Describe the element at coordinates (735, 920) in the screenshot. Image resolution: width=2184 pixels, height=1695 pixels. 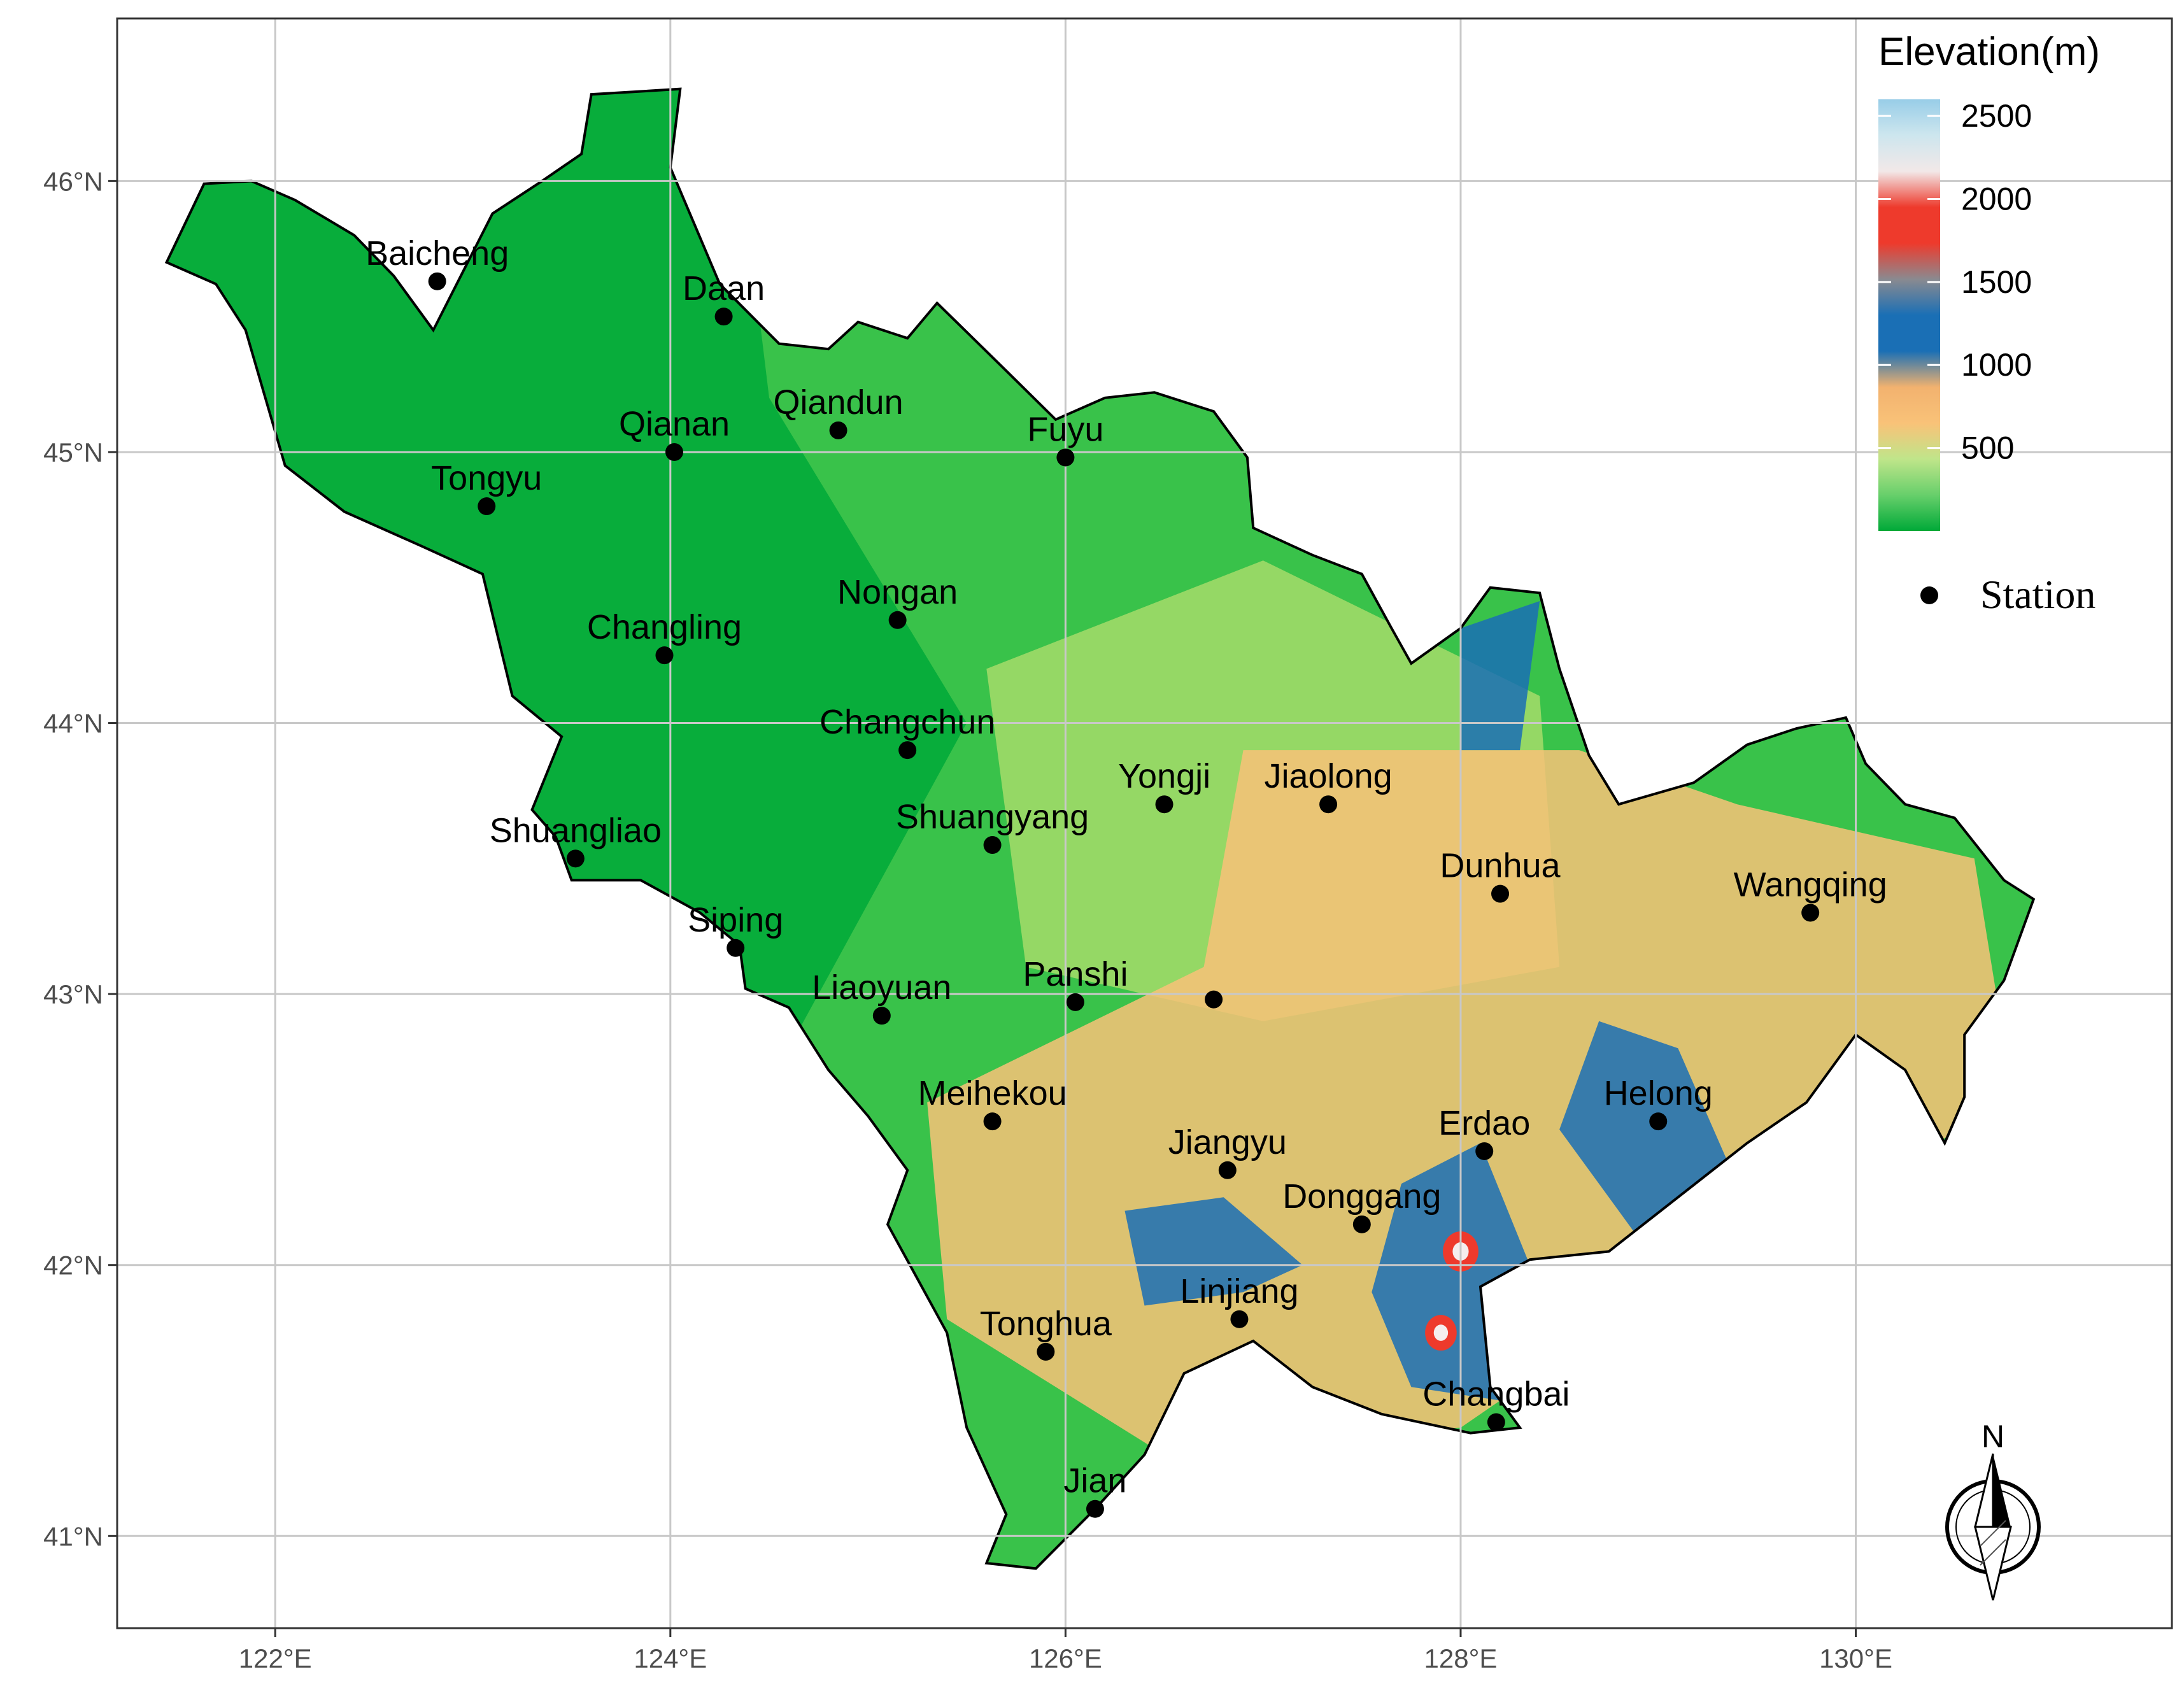
I see `station-label: Siping` at that location.